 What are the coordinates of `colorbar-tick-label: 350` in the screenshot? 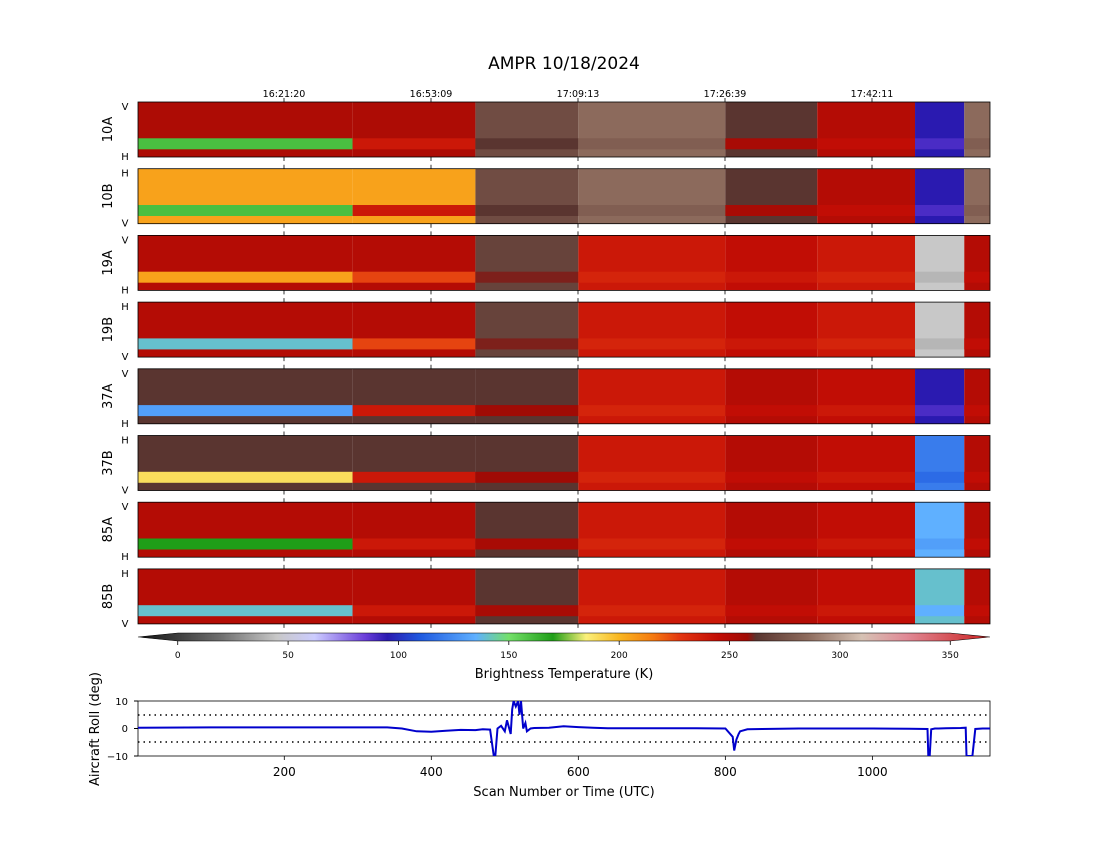 It's located at (950, 656).